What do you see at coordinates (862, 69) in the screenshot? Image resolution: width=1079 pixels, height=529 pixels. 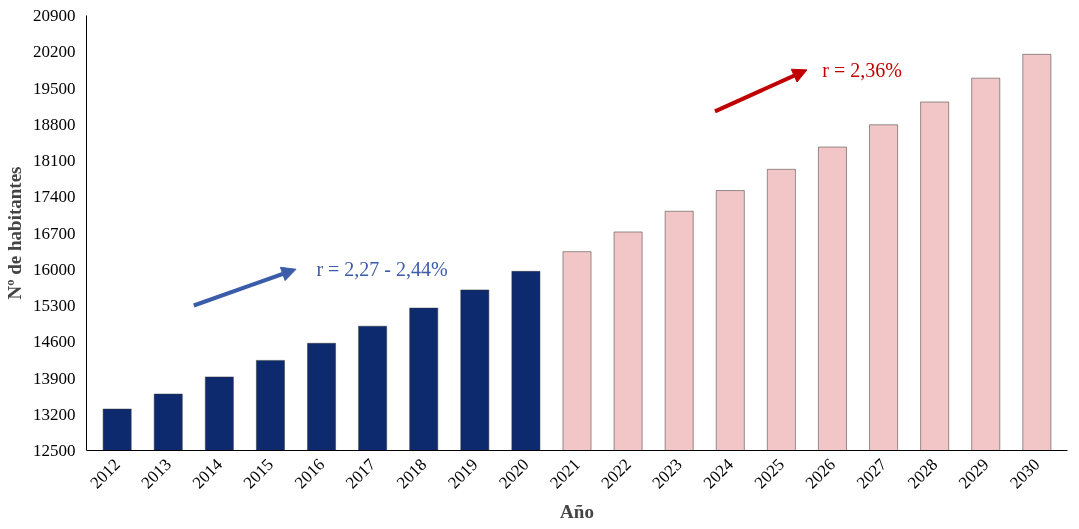 I see `annotation: r = 2,36%` at bounding box center [862, 69].